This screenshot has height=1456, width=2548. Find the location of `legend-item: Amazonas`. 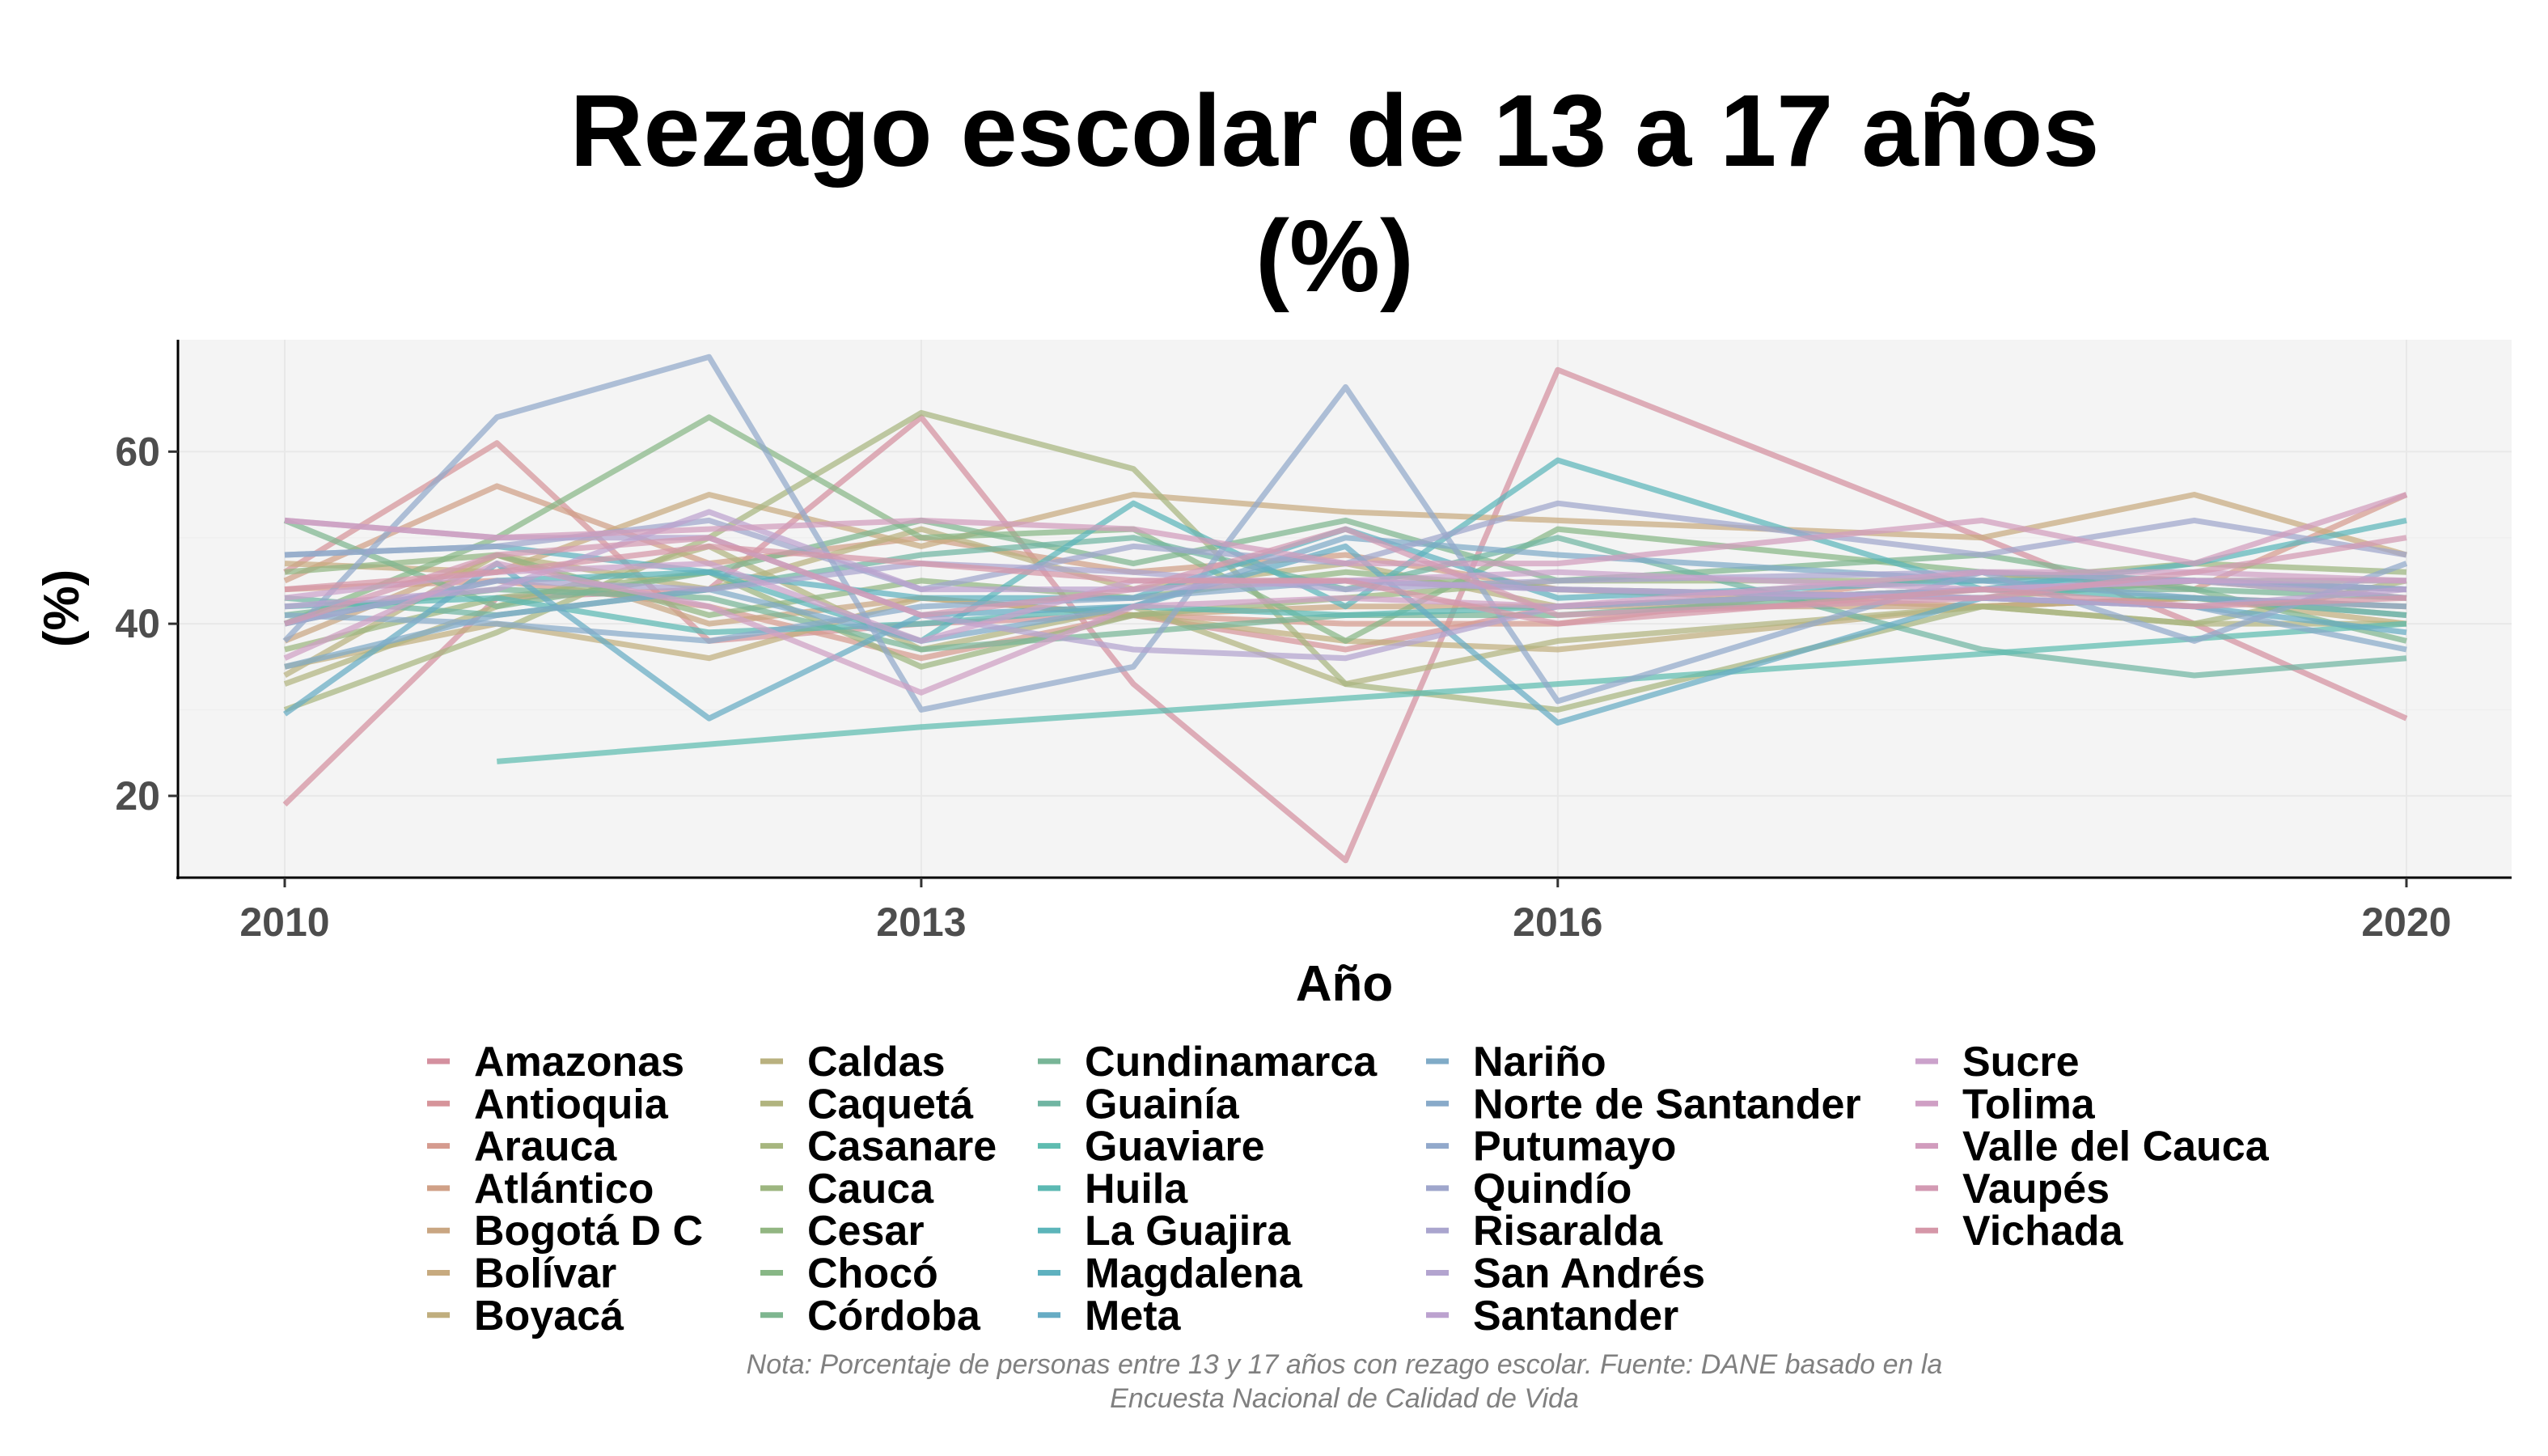

legend-item: Amazonas is located at coordinates (556, 1062).